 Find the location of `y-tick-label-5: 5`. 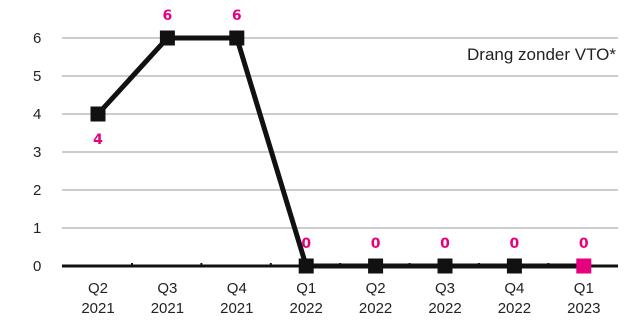

y-tick-label-5: 5 is located at coordinates (37, 76).